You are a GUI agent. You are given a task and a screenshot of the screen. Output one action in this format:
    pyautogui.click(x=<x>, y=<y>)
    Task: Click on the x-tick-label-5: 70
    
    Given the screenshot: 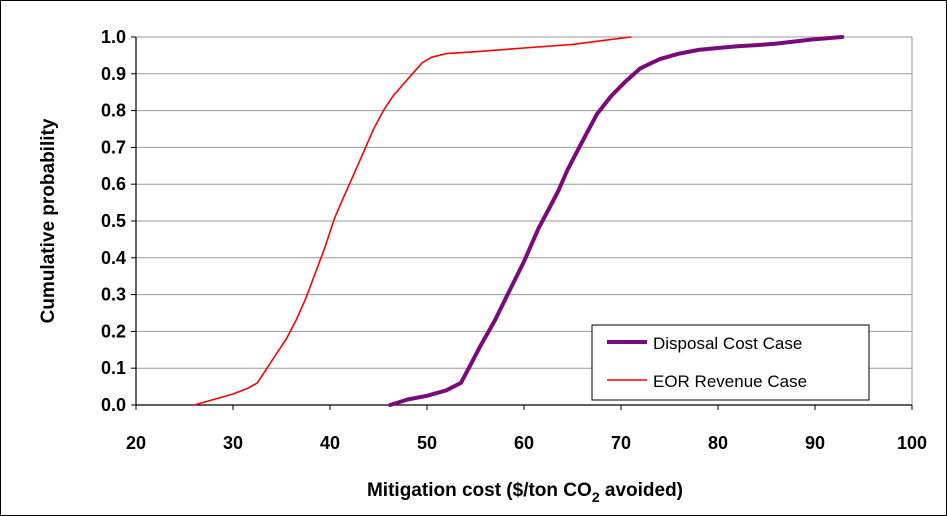 What is the action you would take?
    pyautogui.click(x=621, y=443)
    